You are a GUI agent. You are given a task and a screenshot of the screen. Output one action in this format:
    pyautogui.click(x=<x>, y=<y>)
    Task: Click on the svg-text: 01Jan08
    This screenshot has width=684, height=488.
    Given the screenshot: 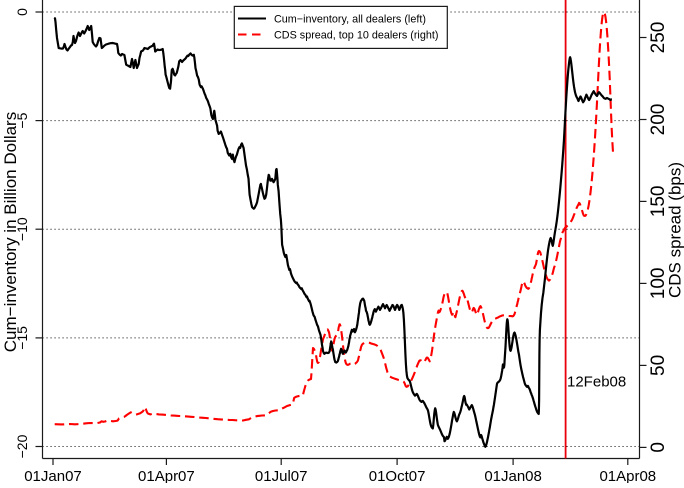 What is the action you would take?
    pyautogui.click(x=513, y=475)
    